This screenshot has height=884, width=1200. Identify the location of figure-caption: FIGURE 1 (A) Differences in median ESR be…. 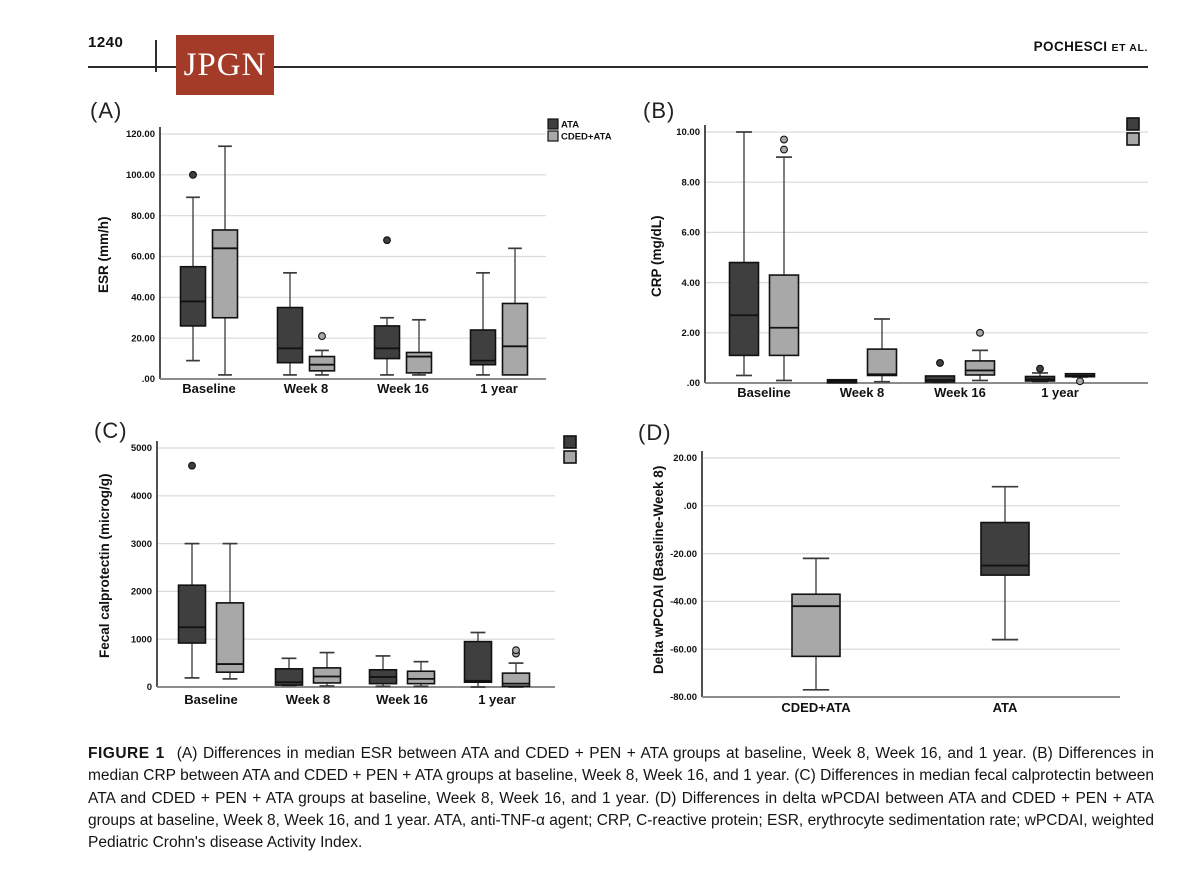
(621, 798).